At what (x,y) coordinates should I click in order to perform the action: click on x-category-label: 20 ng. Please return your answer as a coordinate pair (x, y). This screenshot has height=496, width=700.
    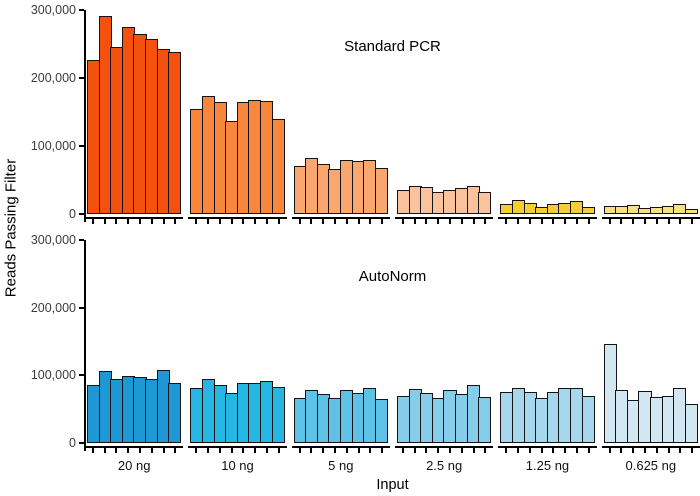
    Looking at the image, I should click on (134, 465).